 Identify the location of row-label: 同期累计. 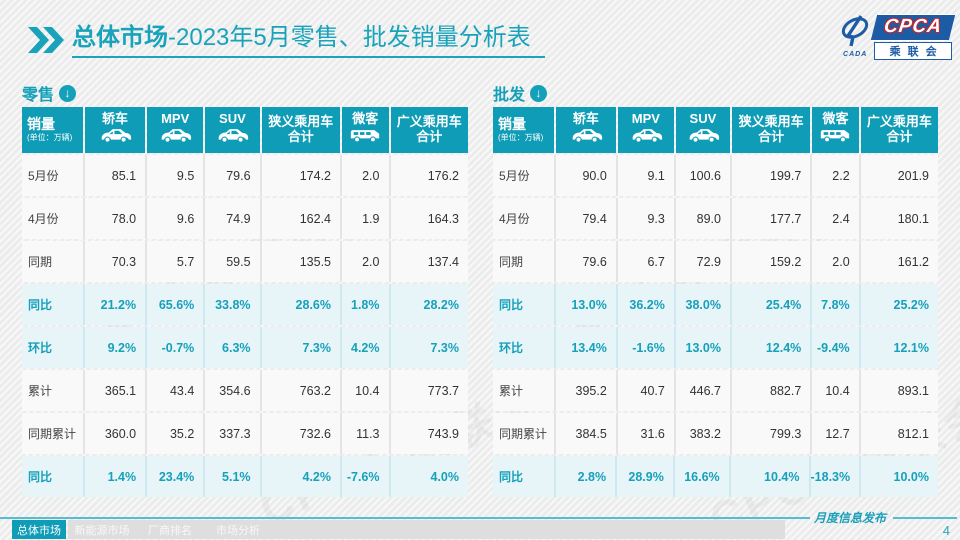
(53, 433).